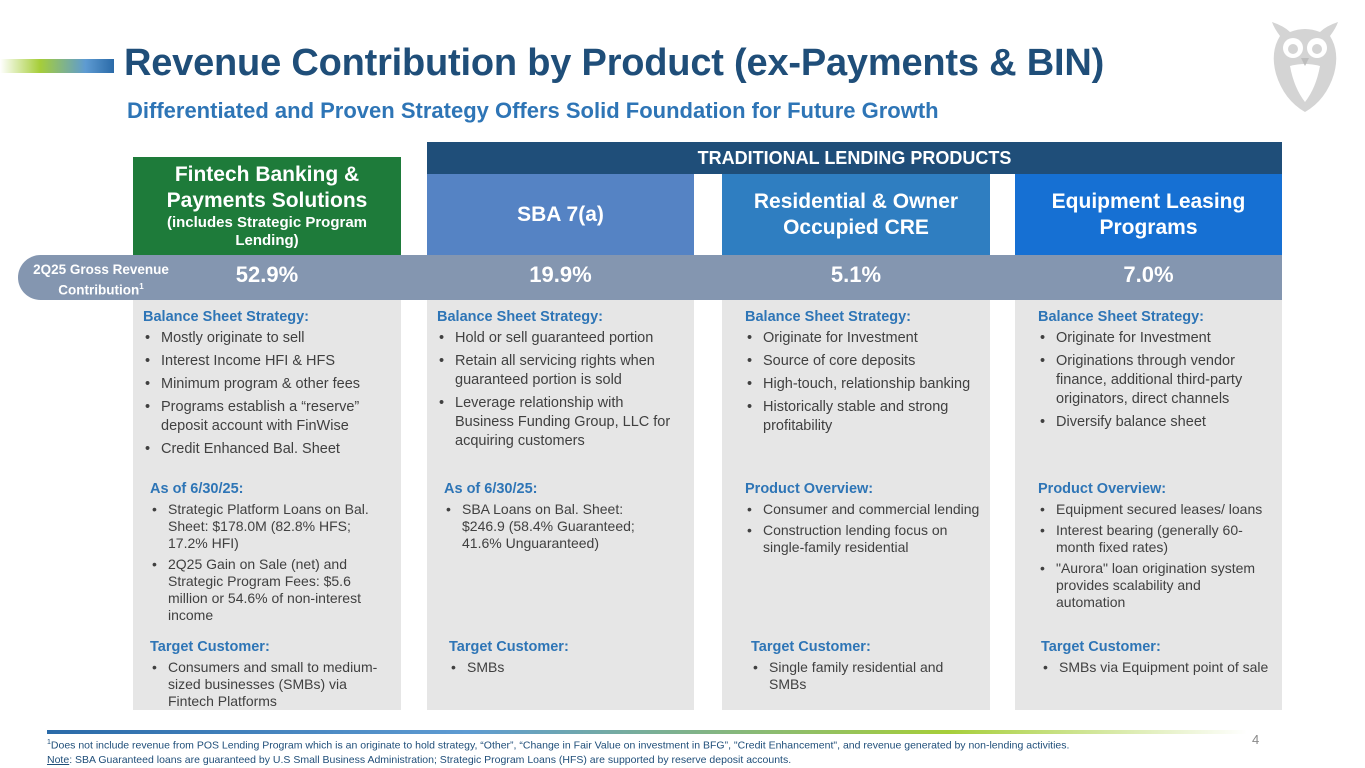 This screenshot has height=768, width=1365. What do you see at coordinates (854, 158) in the screenshot?
I see `traditional-lending-header: TRADITIONAL LENDING PRODUCTS` at bounding box center [854, 158].